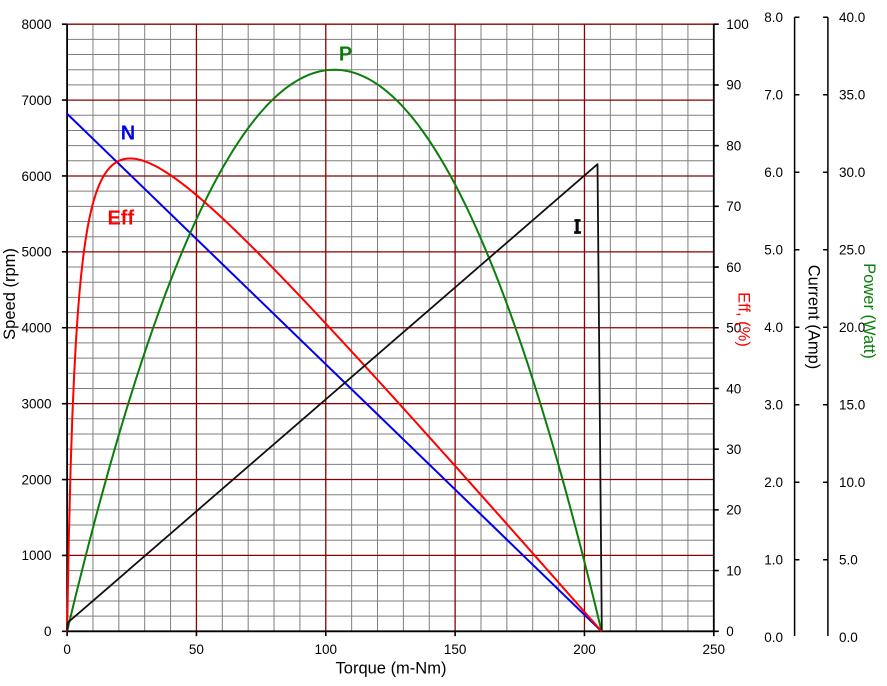  I want to click on svg-text: 15.0, so click(852, 405).